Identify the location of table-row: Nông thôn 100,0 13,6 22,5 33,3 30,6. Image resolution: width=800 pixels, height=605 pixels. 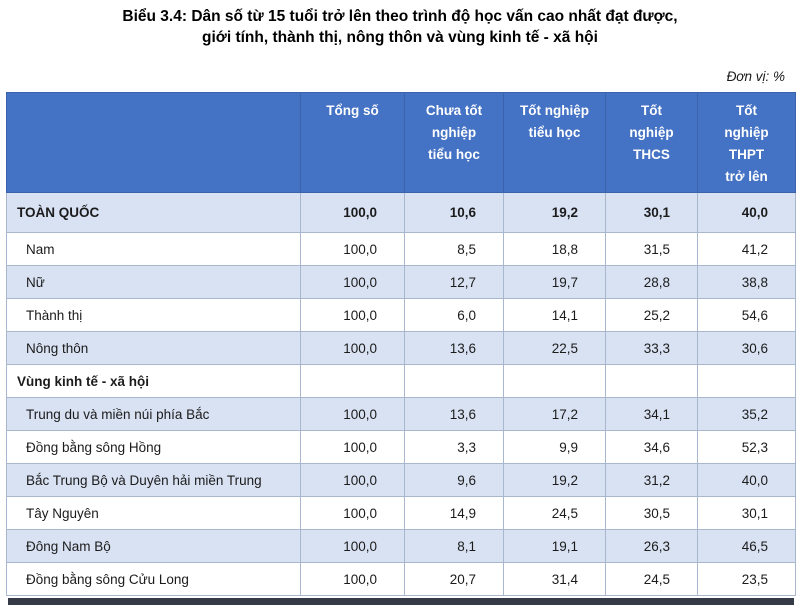
(401, 348).